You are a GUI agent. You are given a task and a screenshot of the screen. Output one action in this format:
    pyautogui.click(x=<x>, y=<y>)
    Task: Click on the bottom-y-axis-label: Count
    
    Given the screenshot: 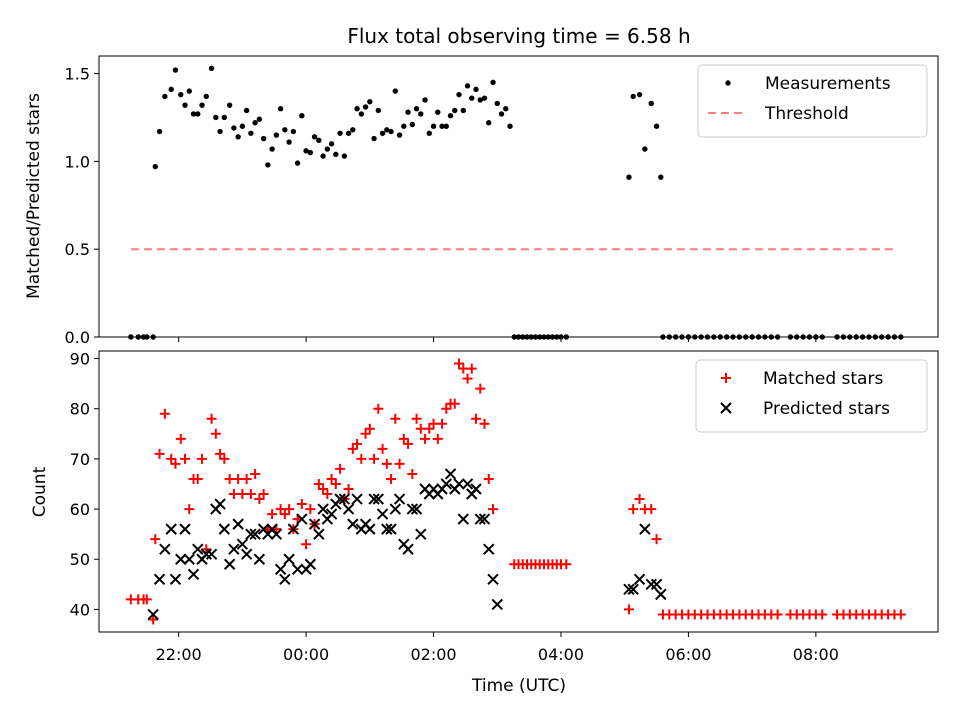 What is the action you would take?
    pyautogui.click(x=40, y=491)
    